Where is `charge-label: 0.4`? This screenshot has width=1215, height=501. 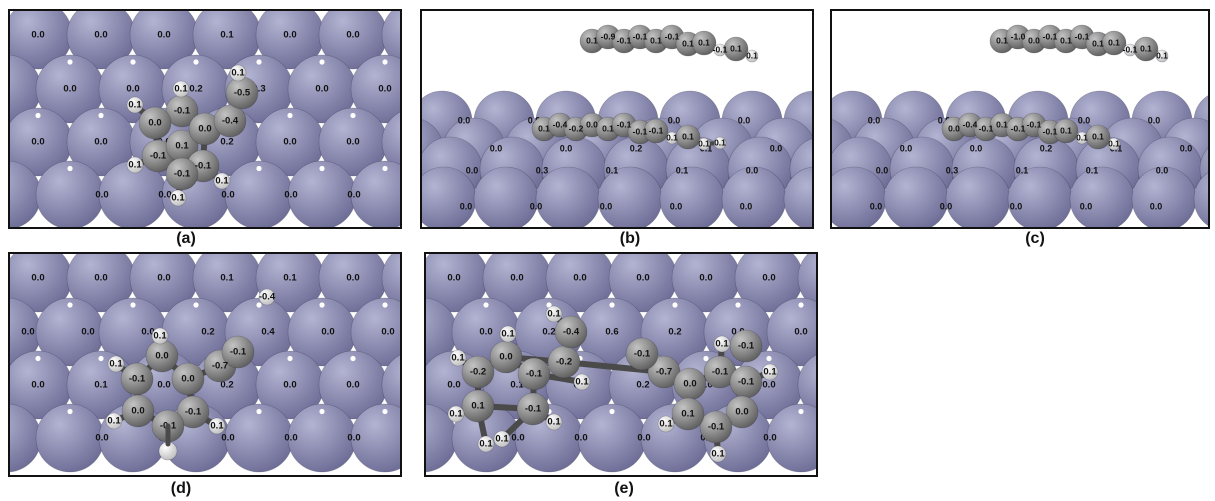 charge-label: 0.4 is located at coordinates (268, 332).